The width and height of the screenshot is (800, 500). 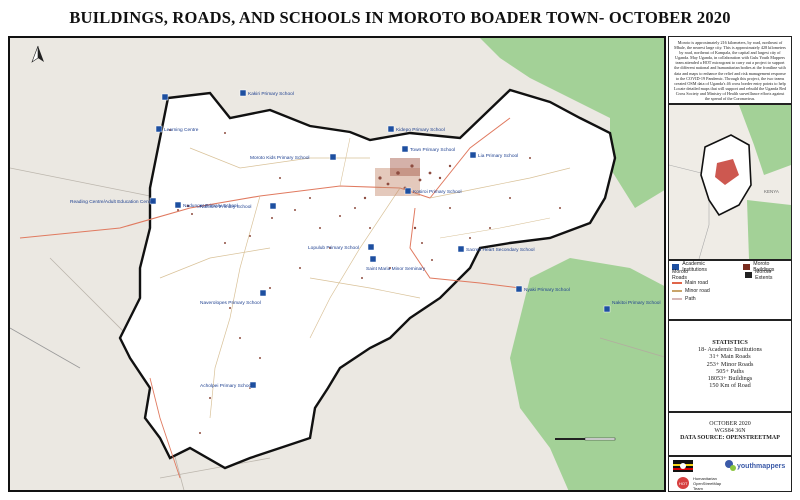 I want to click on school-marker: Reading Centre/Adult Education Centre, so click(x=113, y=201).